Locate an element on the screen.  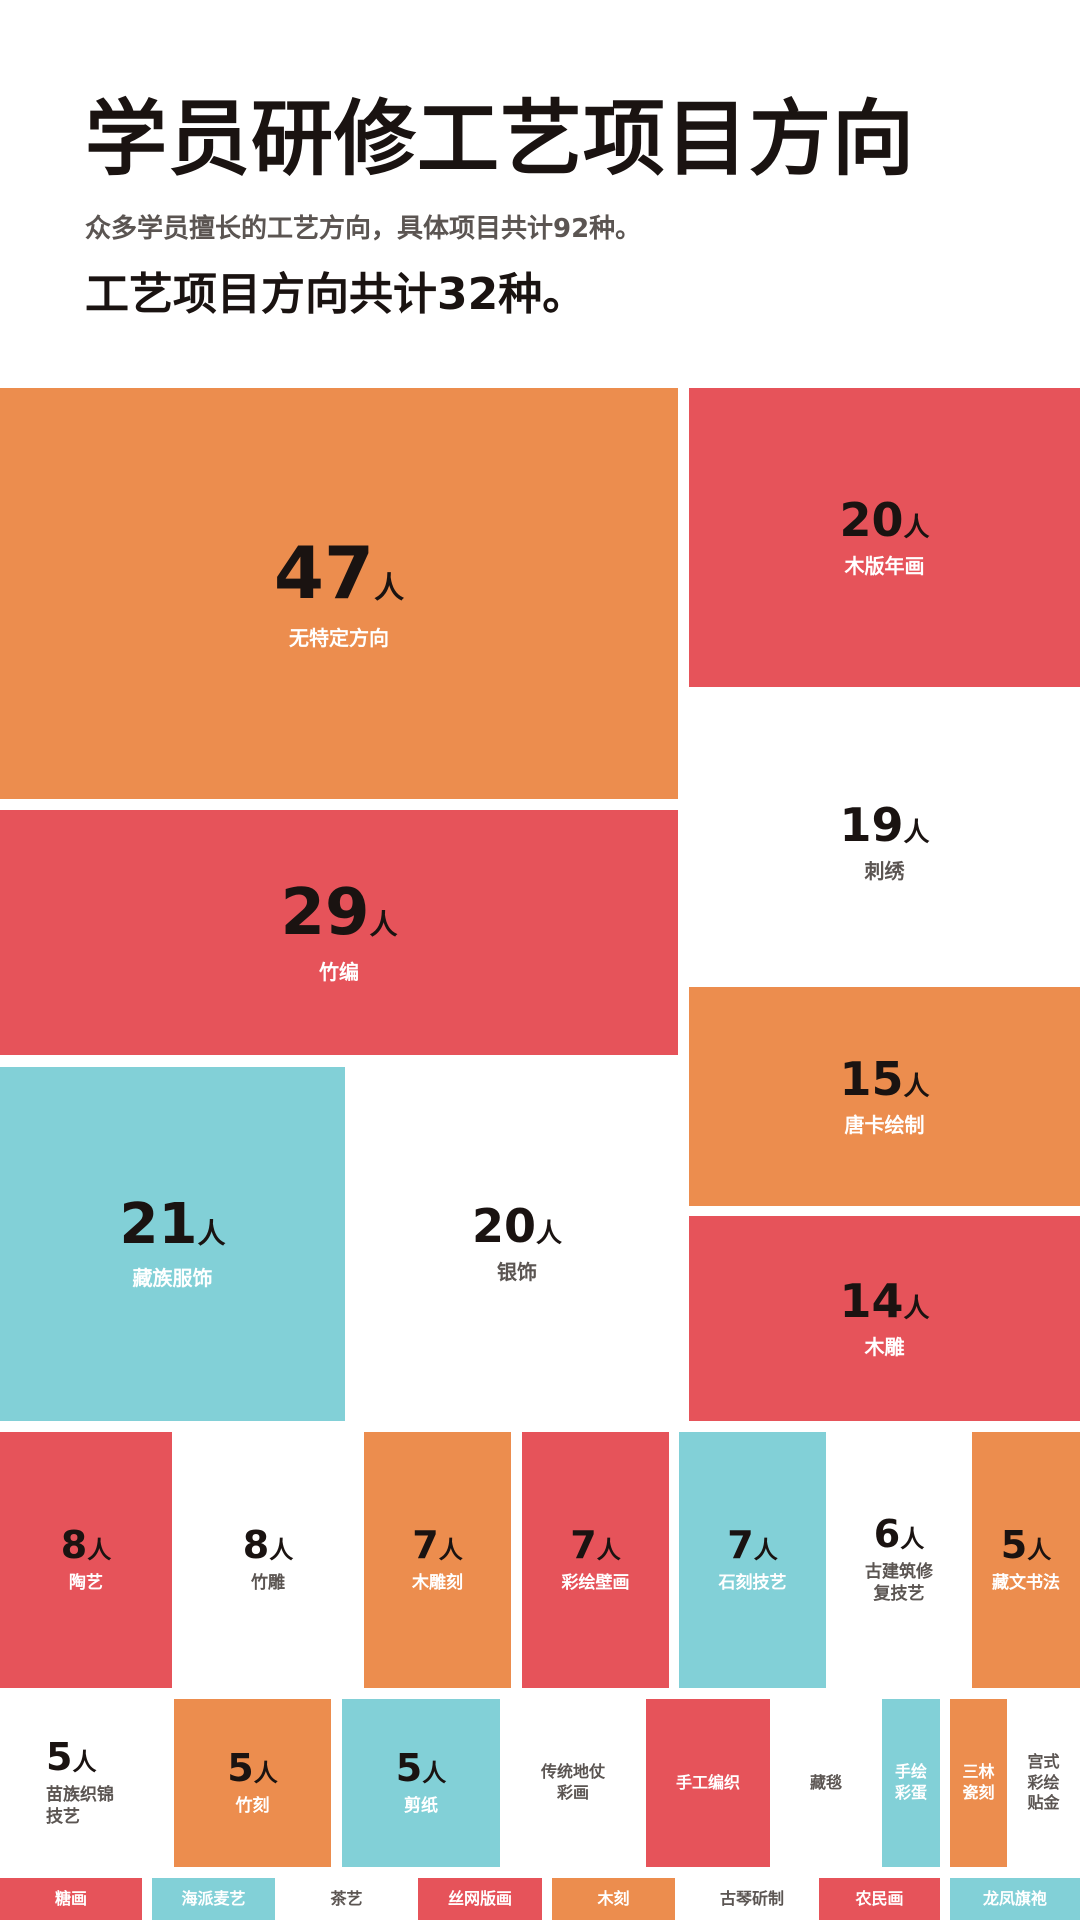
tile-label: 无特定方向 is located at coordinates (339, 637).